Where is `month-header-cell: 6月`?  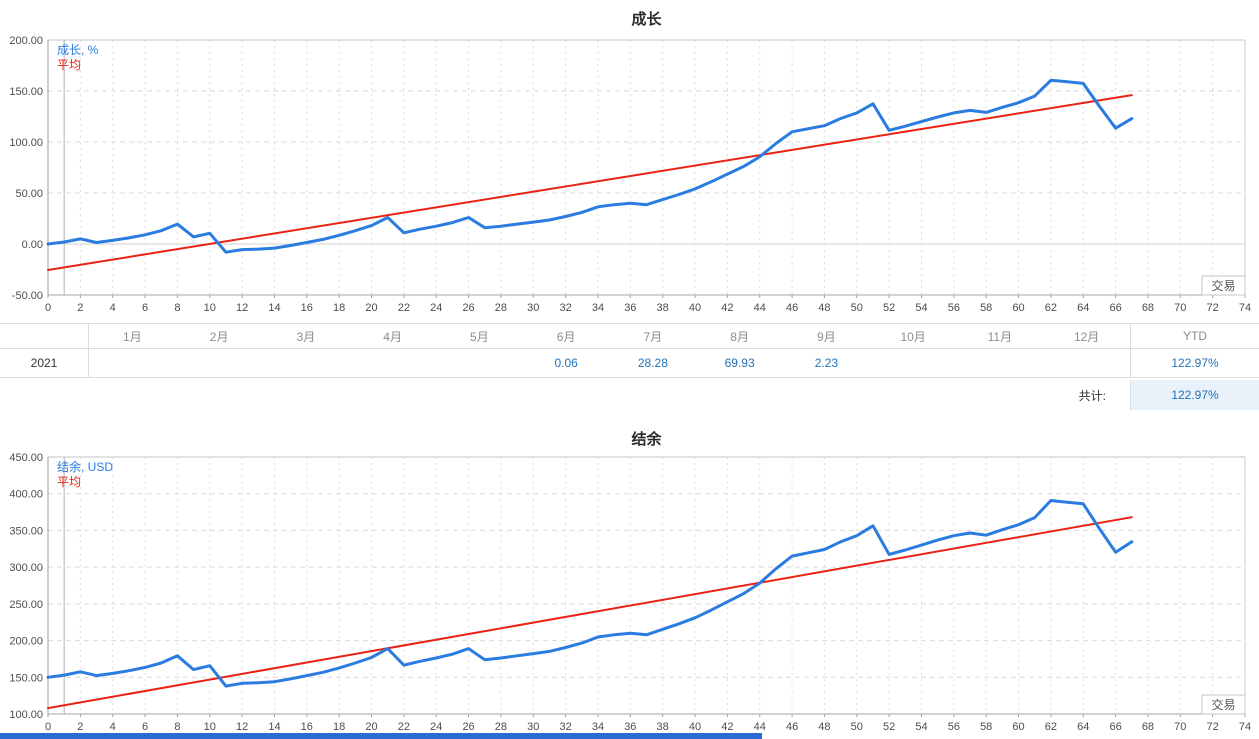 month-header-cell: 6月 is located at coordinates (566, 336).